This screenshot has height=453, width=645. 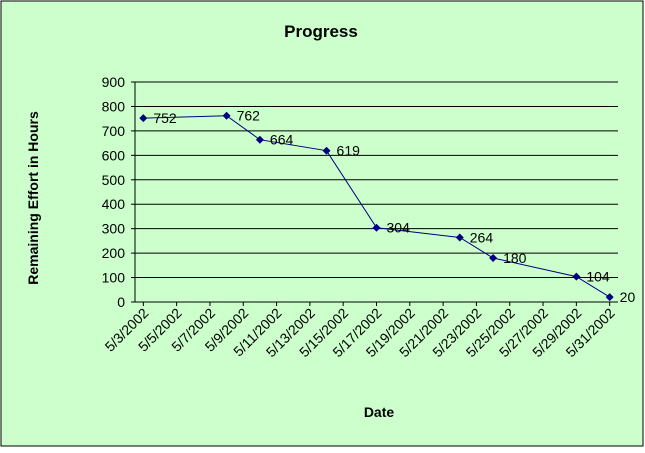 What do you see at coordinates (379, 412) in the screenshot?
I see `x-axis-label: Date` at bounding box center [379, 412].